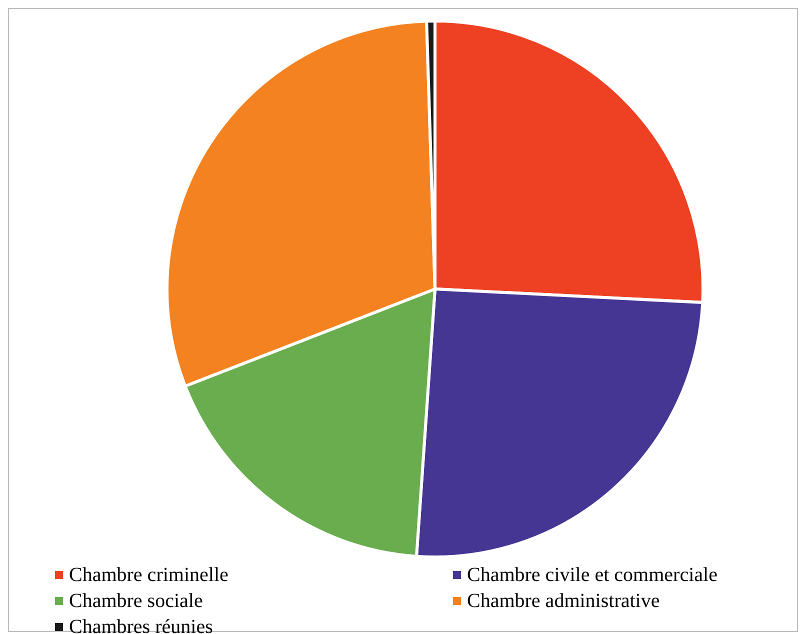  Describe the element at coordinates (141, 624) in the screenshot. I see `legend-label: Chambres réunies` at that location.